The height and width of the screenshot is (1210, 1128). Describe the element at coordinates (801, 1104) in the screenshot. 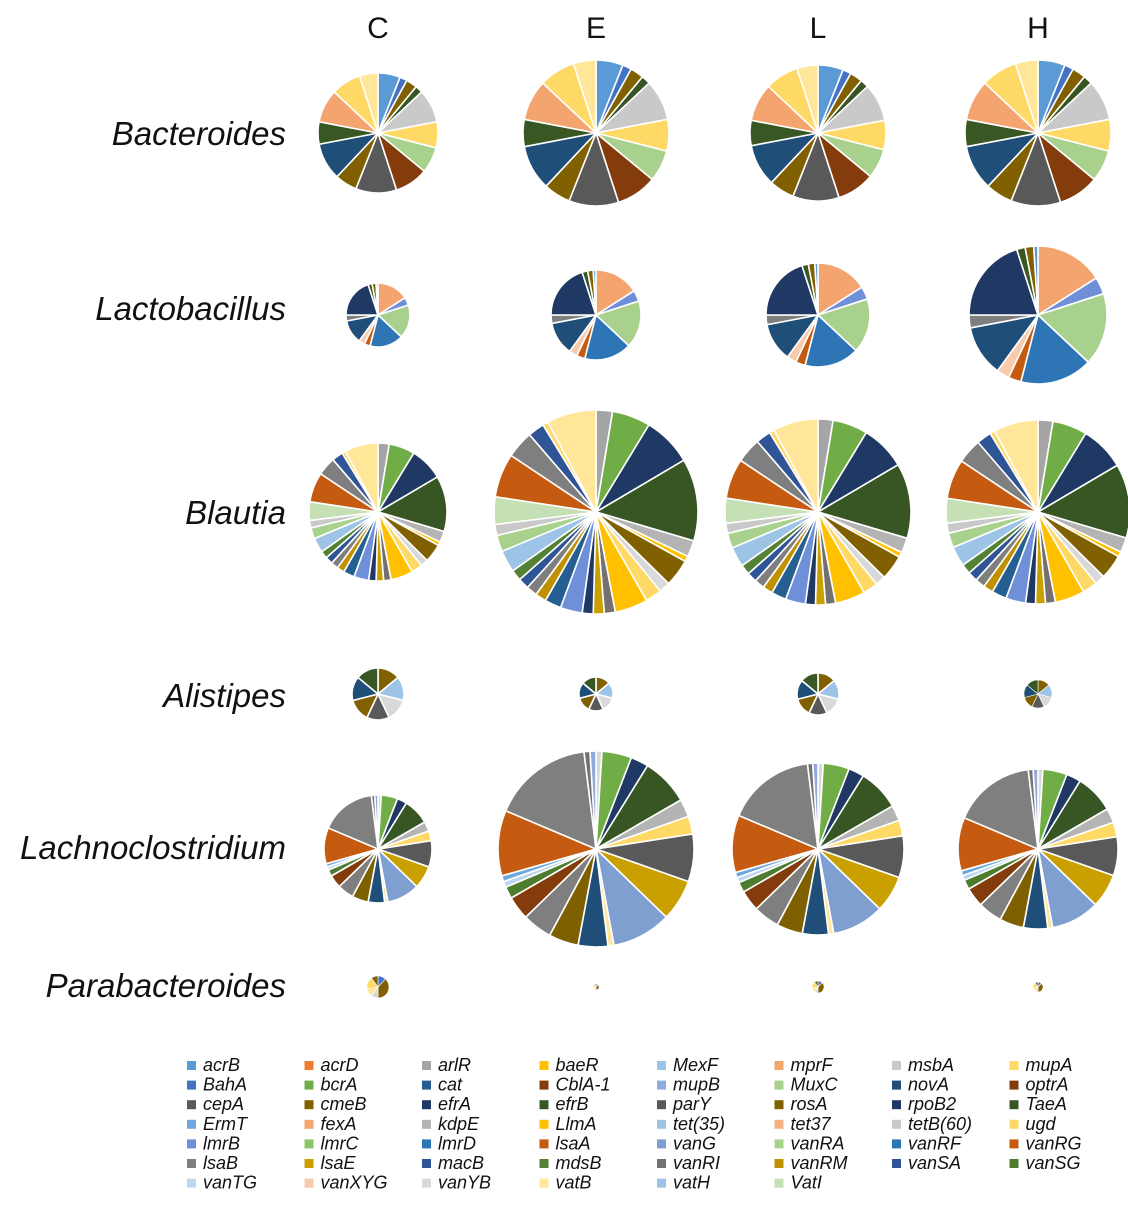

I see `legend-item: rosA` at that location.